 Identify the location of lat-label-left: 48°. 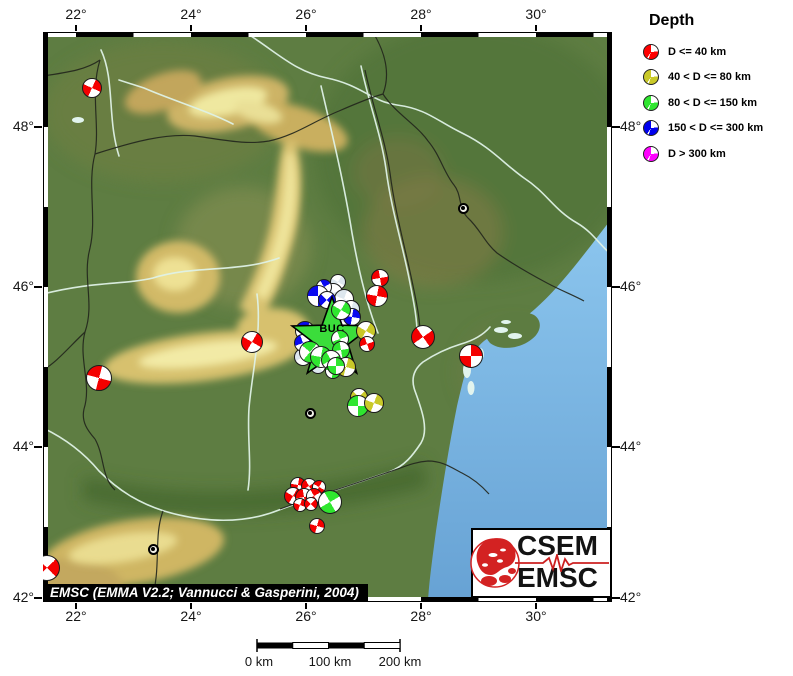
(23, 126).